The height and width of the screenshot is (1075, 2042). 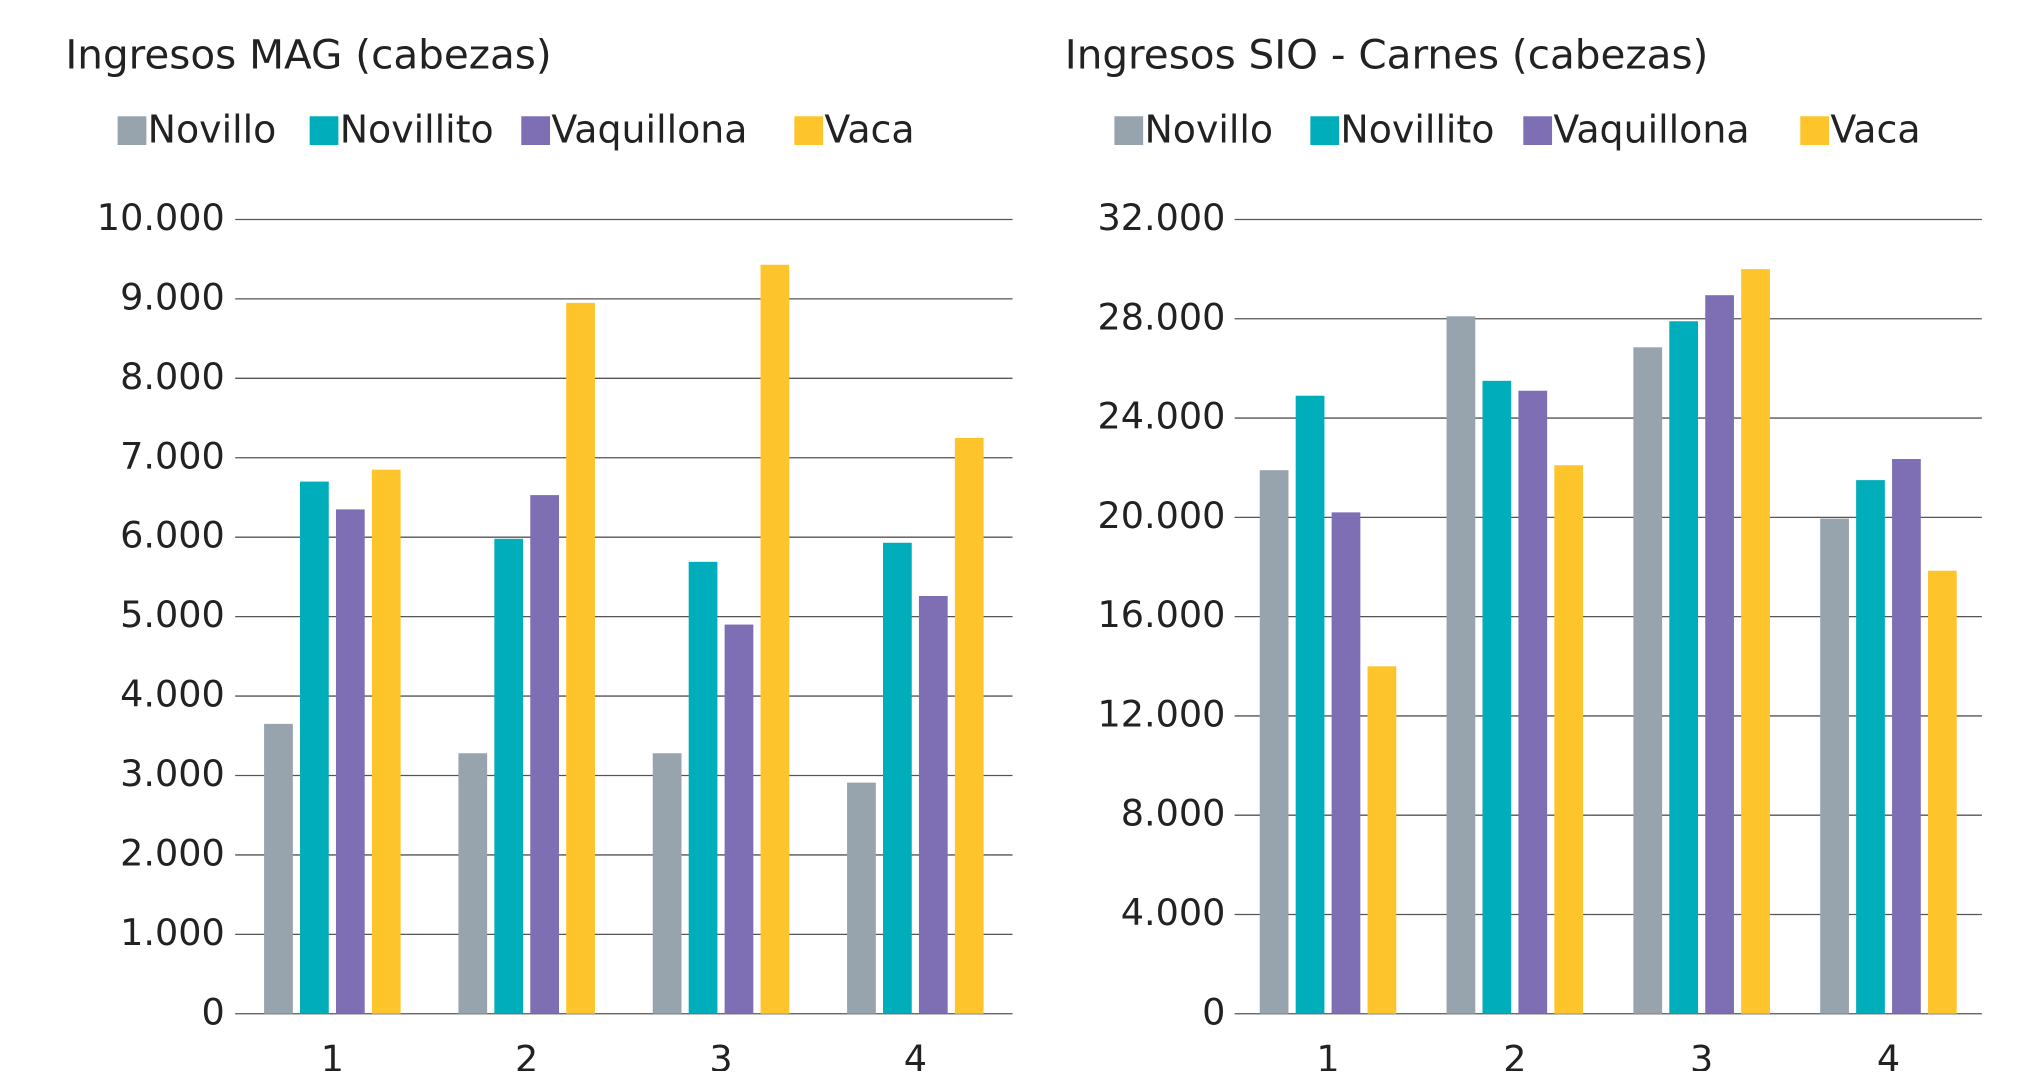 I want to click on y-tick-label: 1.000, so click(x=172, y=932).